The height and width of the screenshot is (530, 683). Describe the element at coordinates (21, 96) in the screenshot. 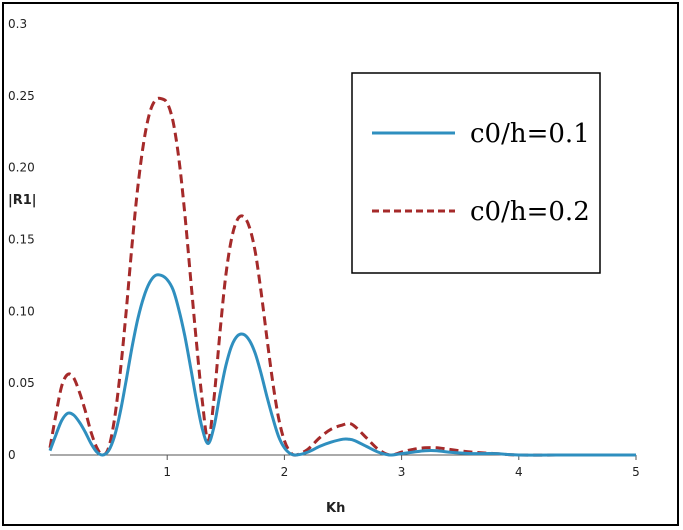

I see `y-tick-label: 0.25` at that location.